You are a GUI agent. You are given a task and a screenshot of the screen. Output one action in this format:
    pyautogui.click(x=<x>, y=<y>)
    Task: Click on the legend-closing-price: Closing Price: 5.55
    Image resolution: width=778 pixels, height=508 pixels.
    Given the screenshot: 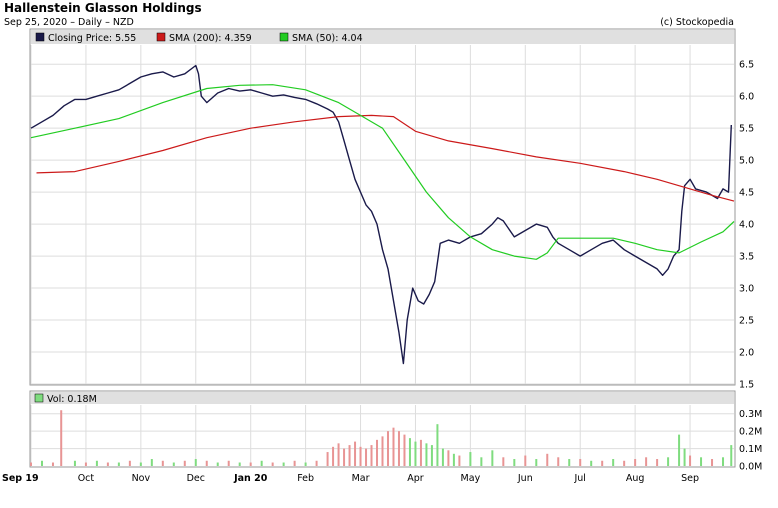 What is the action you would take?
    pyautogui.click(x=92, y=38)
    